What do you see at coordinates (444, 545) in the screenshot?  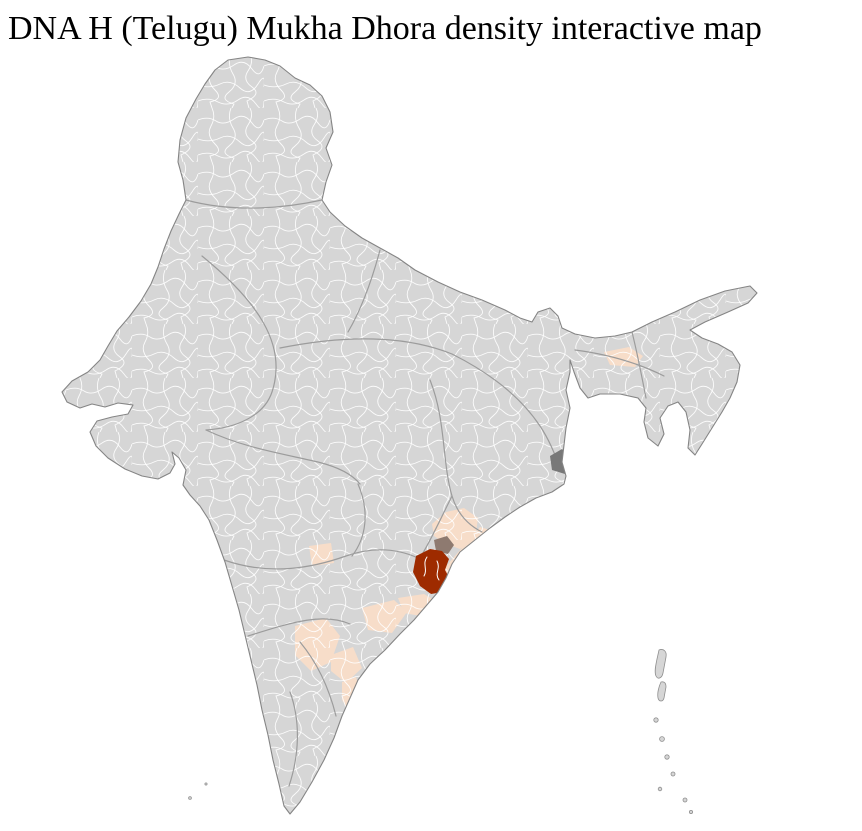 I see `district-medium-density` at bounding box center [444, 545].